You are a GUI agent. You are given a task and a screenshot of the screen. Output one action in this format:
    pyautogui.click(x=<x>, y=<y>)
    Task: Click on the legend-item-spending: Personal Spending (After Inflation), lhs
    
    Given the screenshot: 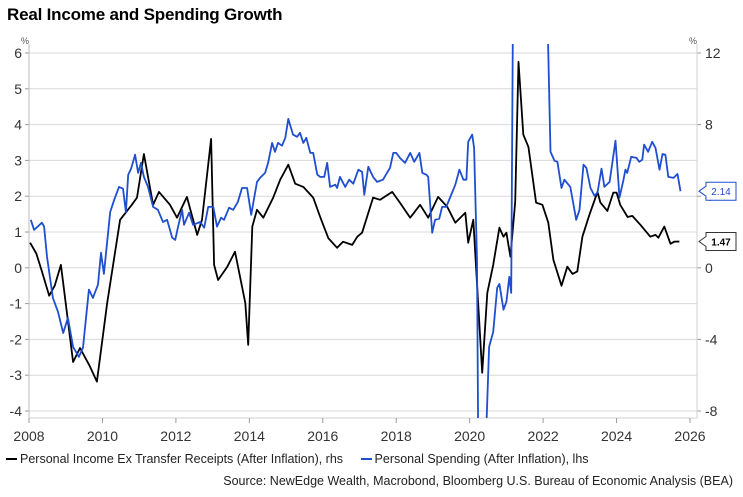 What is the action you would take?
    pyautogui.click(x=474, y=459)
    